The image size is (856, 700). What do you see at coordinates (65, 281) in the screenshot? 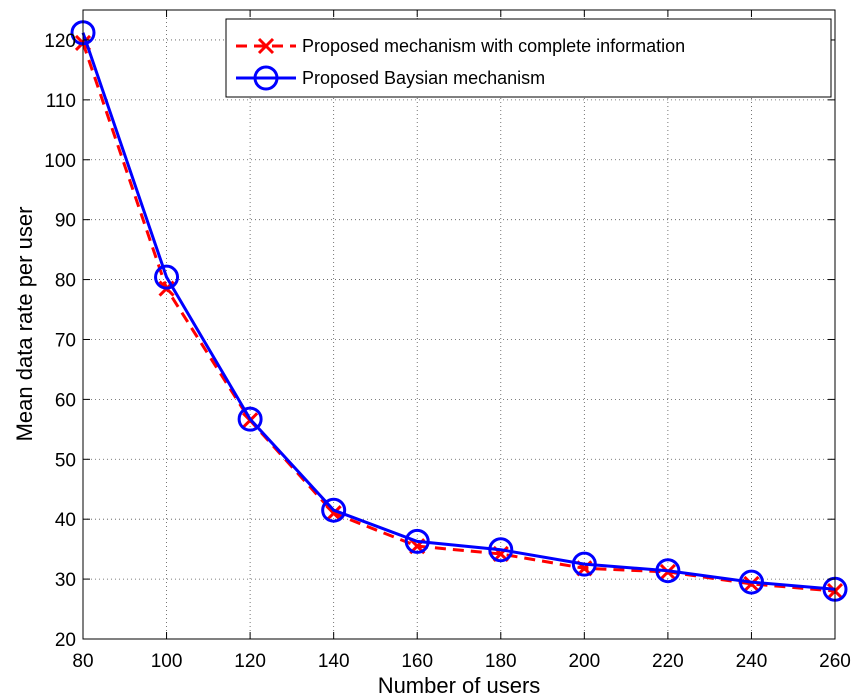
I see `y-tick-label: 80` at bounding box center [65, 281].